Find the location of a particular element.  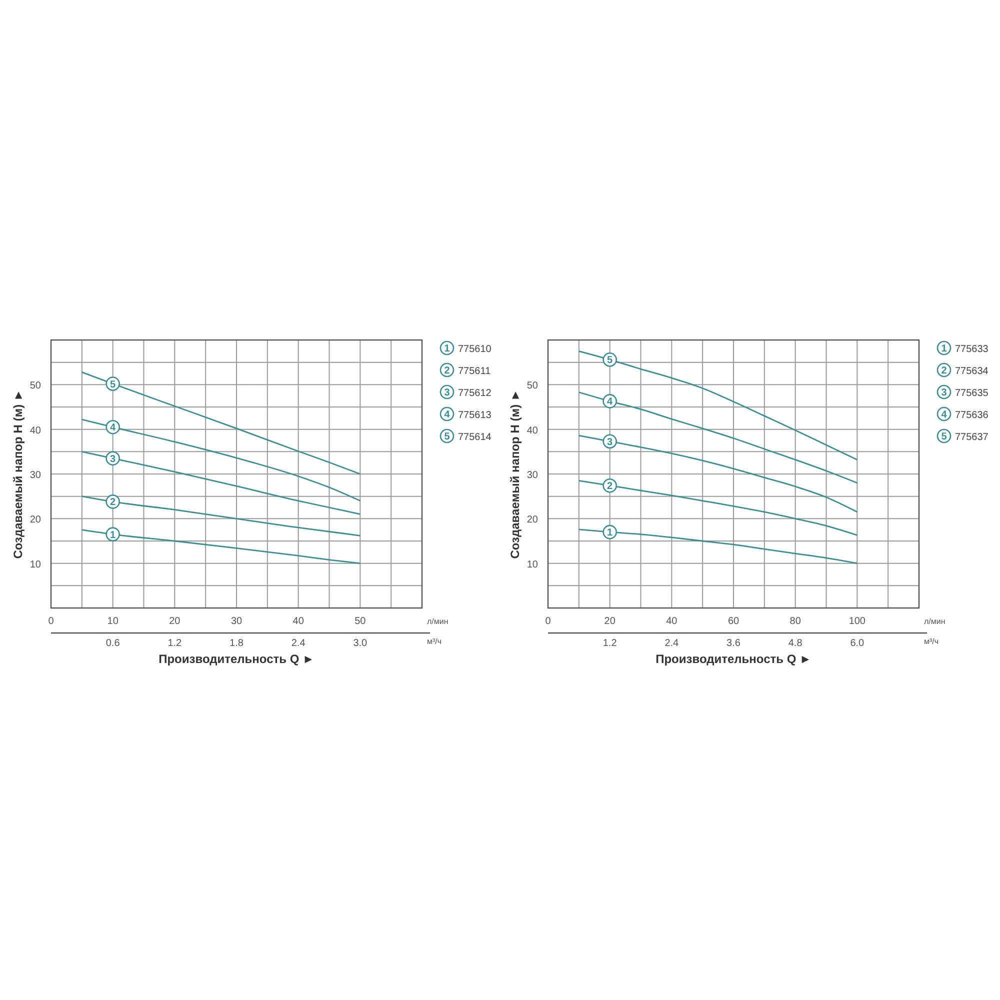

x-tick-label: 100 is located at coordinates (857, 621).